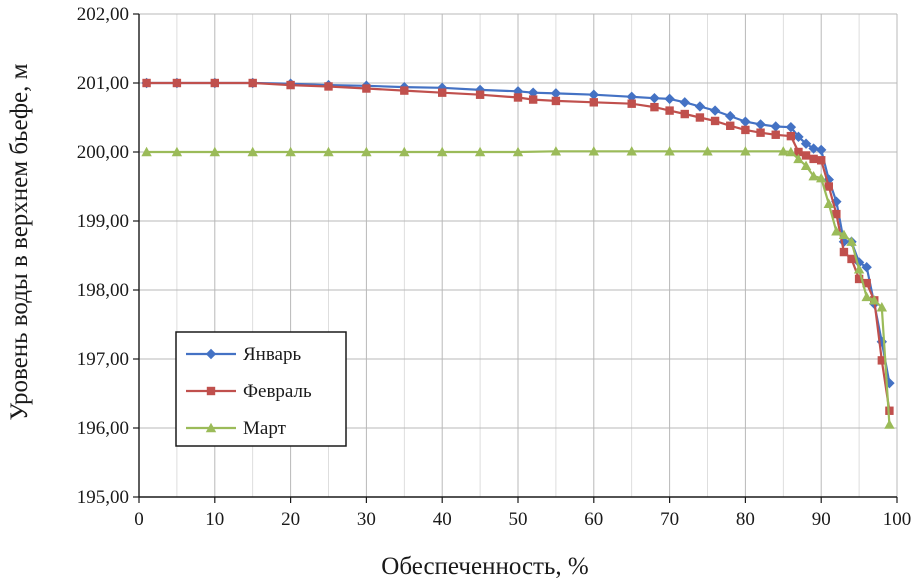  I want to click on y-tick-label: 196,00, so click(103, 428).